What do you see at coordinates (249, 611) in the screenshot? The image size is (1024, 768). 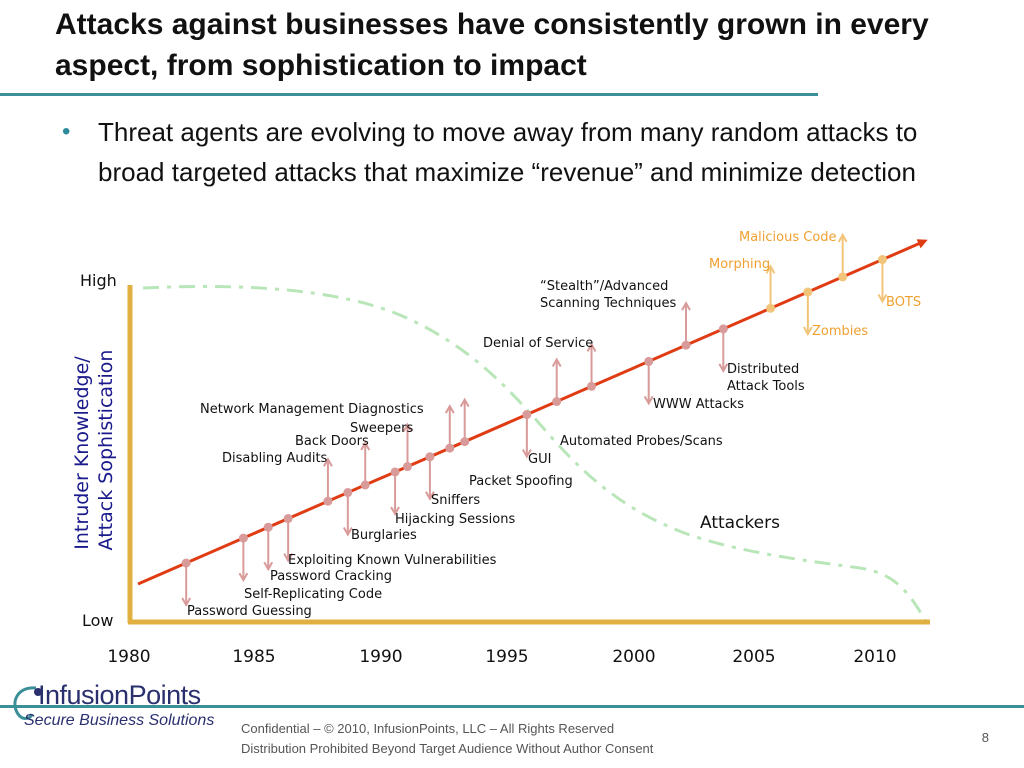 I see `event-label-password-guessing: Password Guessing` at bounding box center [249, 611].